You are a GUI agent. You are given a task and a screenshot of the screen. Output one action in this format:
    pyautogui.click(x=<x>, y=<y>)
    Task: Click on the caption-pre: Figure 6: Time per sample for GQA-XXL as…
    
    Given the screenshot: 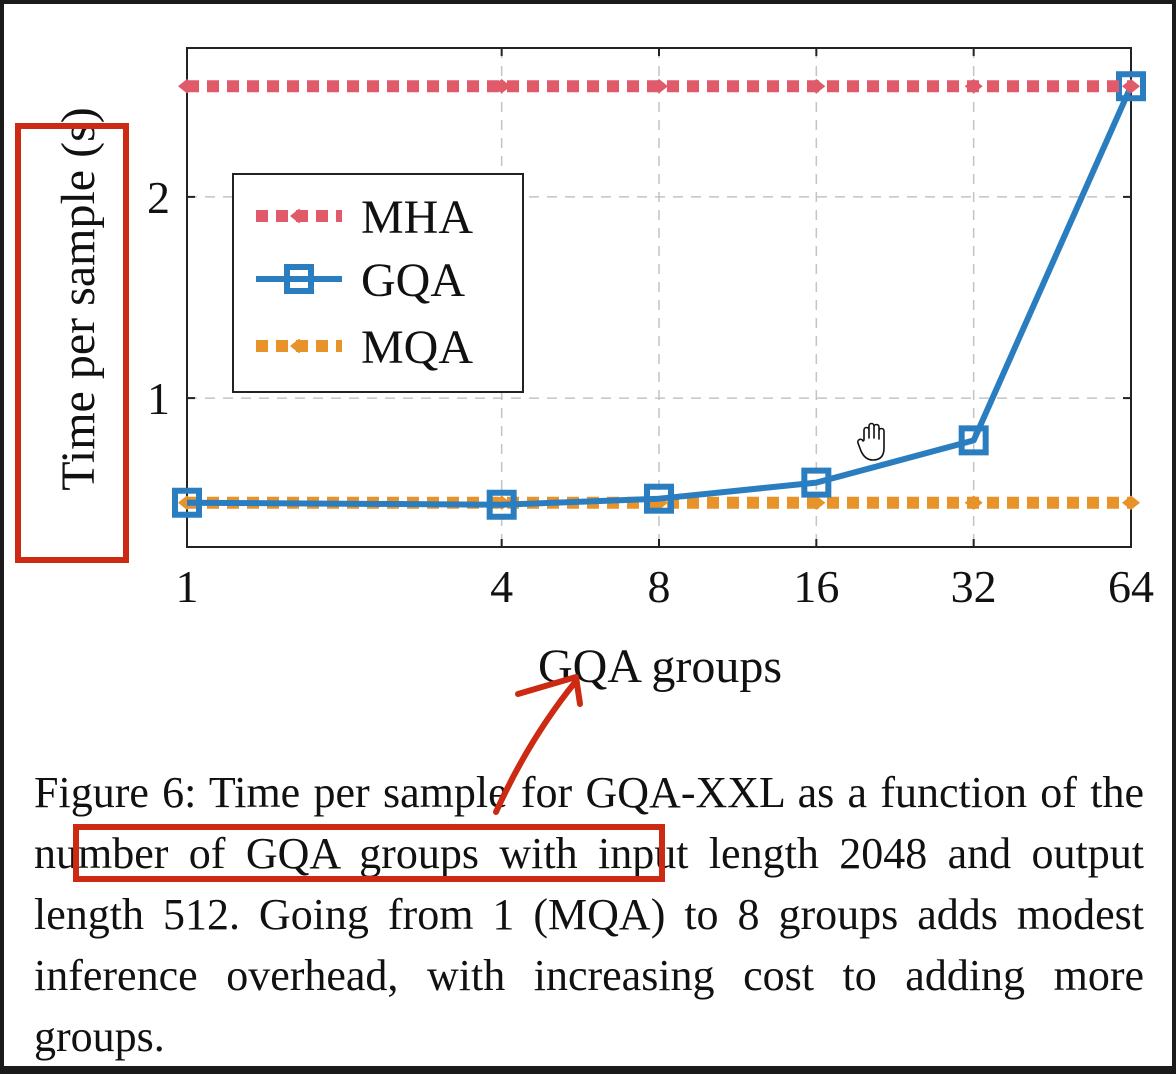 What is the action you would take?
    pyautogui.click(x=562, y=792)
    